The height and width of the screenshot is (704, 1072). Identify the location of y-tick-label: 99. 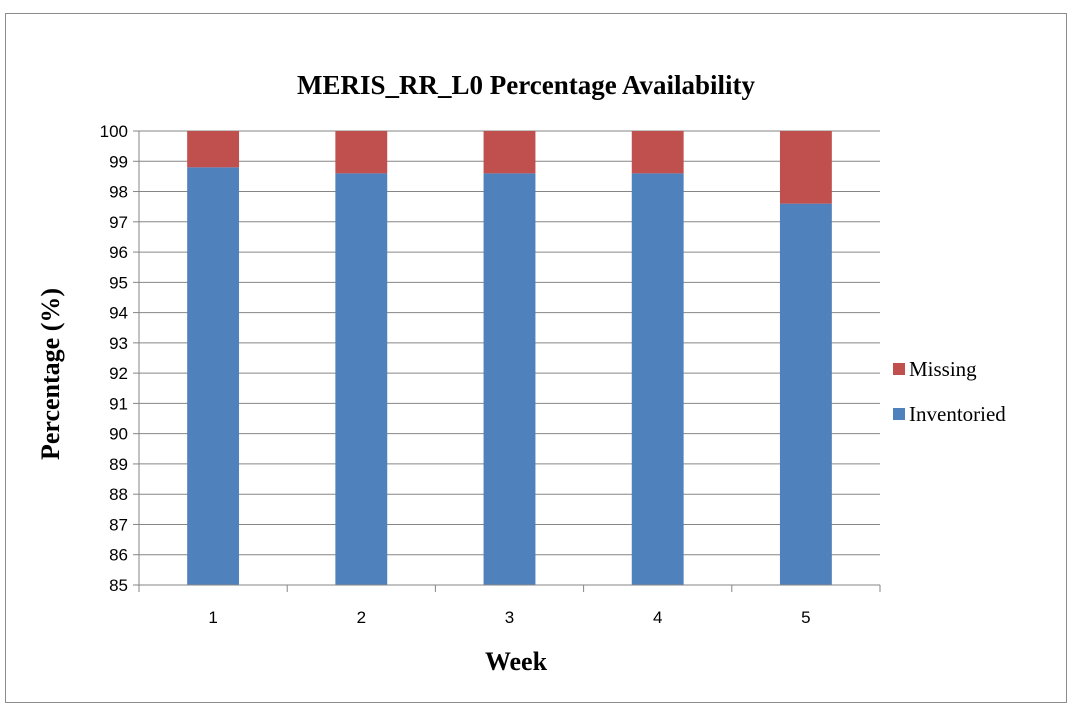
(118, 161).